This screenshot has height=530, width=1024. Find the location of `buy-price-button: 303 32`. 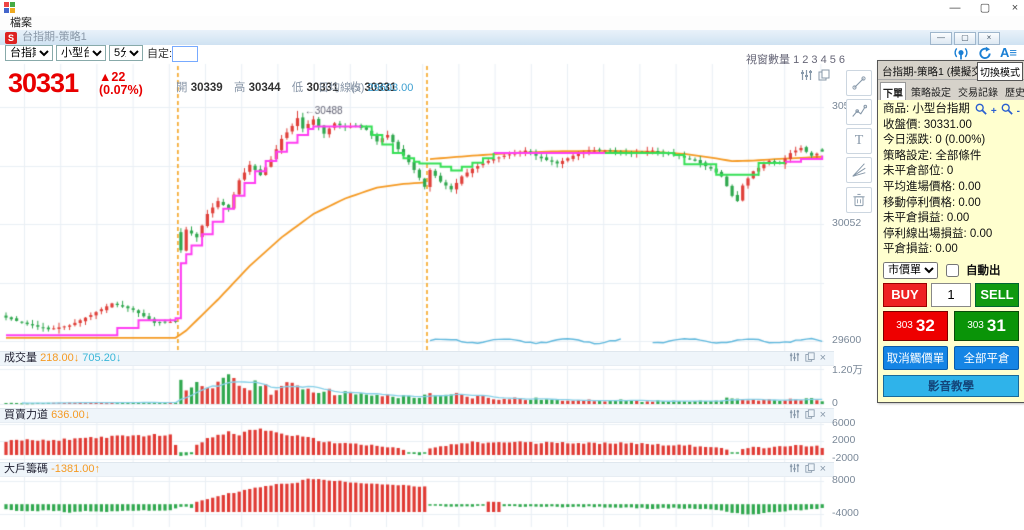

buy-price-button: 303 32 is located at coordinates (915, 325).